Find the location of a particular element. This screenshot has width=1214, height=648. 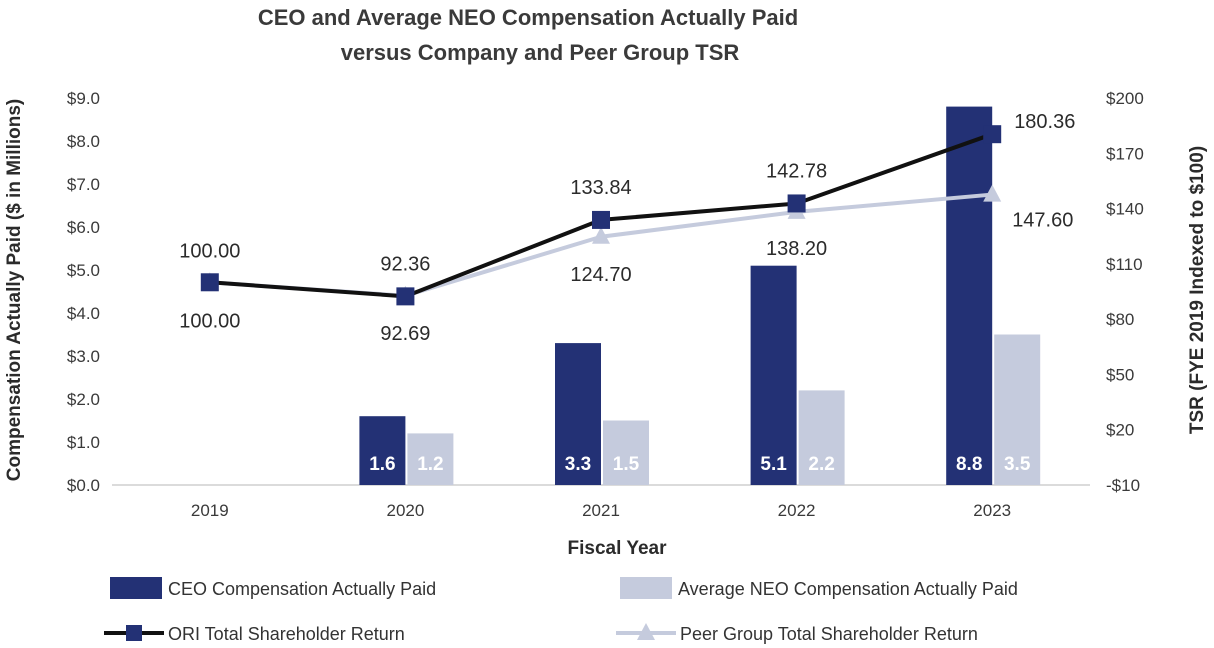

neo-bar-label: 2.2 is located at coordinates (821, 464).